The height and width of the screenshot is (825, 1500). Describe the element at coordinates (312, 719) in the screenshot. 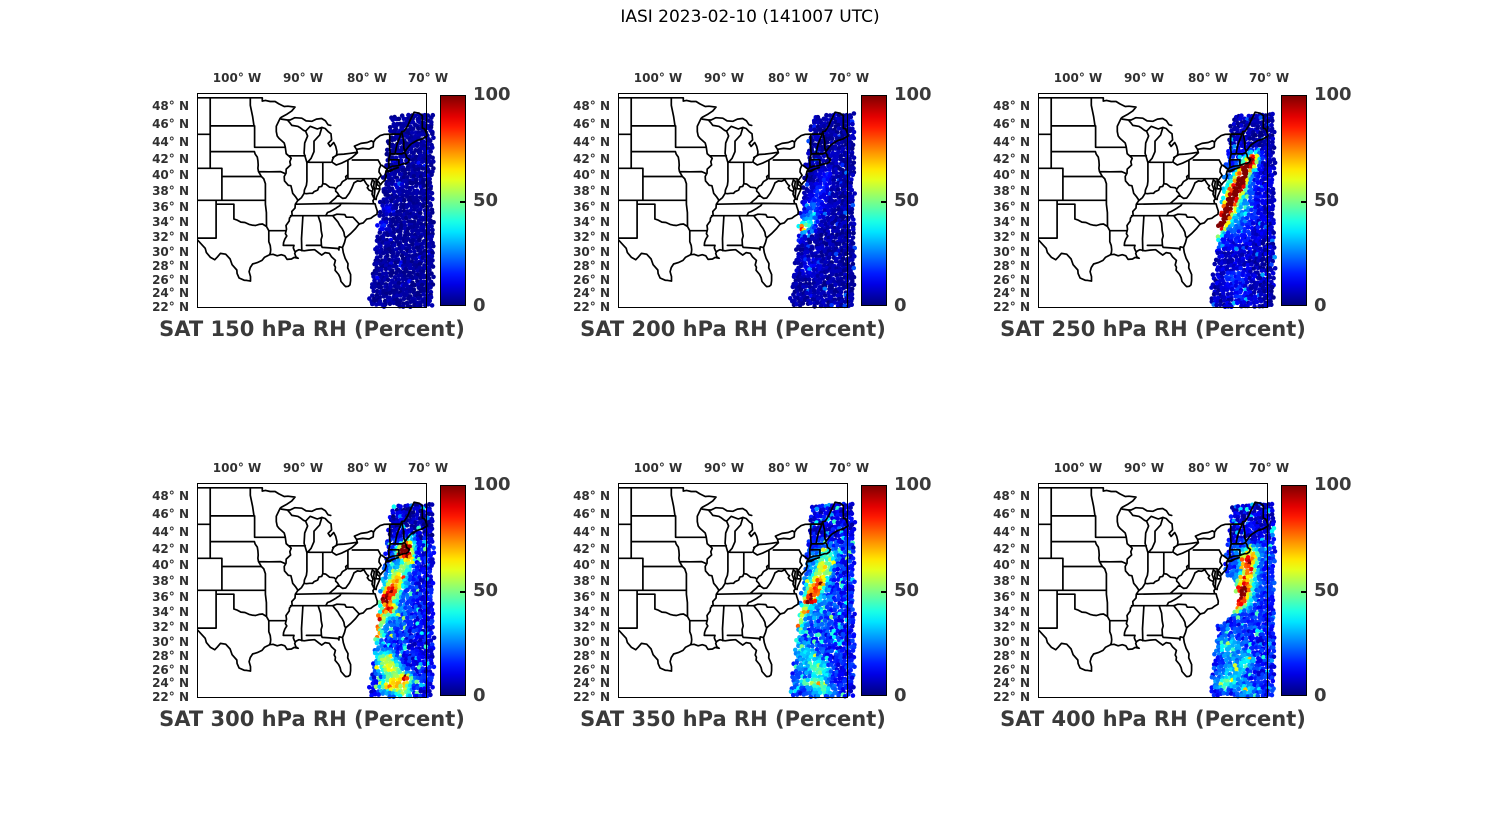

I see `panel-title: SAT 300 hPa RH (Percent)` at that location.